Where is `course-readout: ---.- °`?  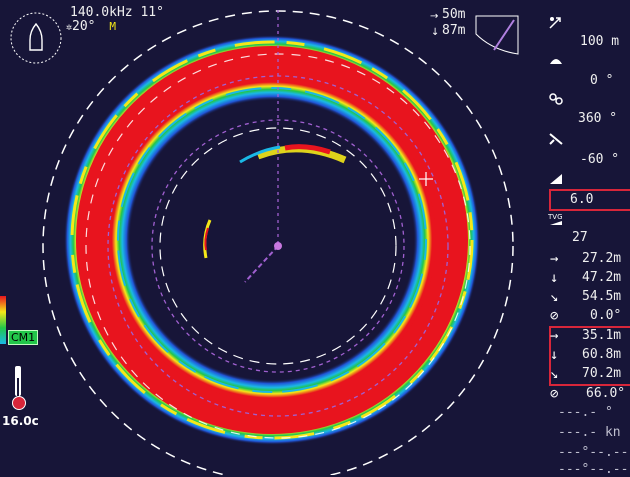
course-readout: ---.- ° is located at coordinates (585, 412).